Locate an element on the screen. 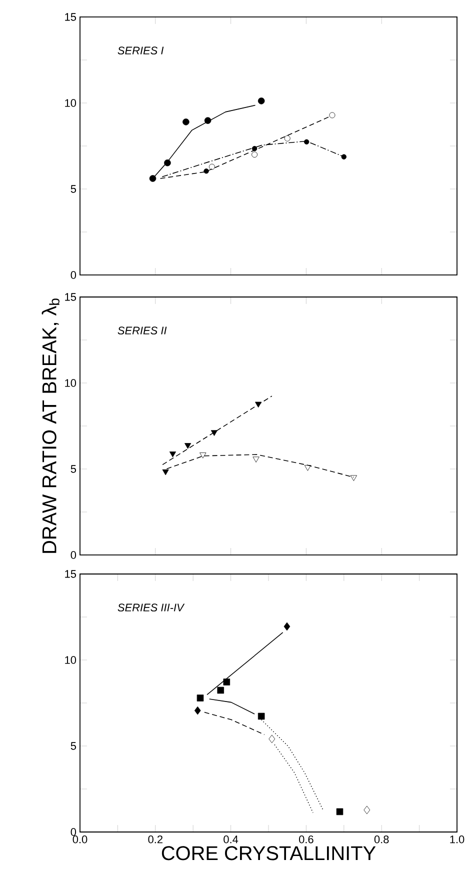  x-tick-label: 0.4 is located at coordinates (231, 840).